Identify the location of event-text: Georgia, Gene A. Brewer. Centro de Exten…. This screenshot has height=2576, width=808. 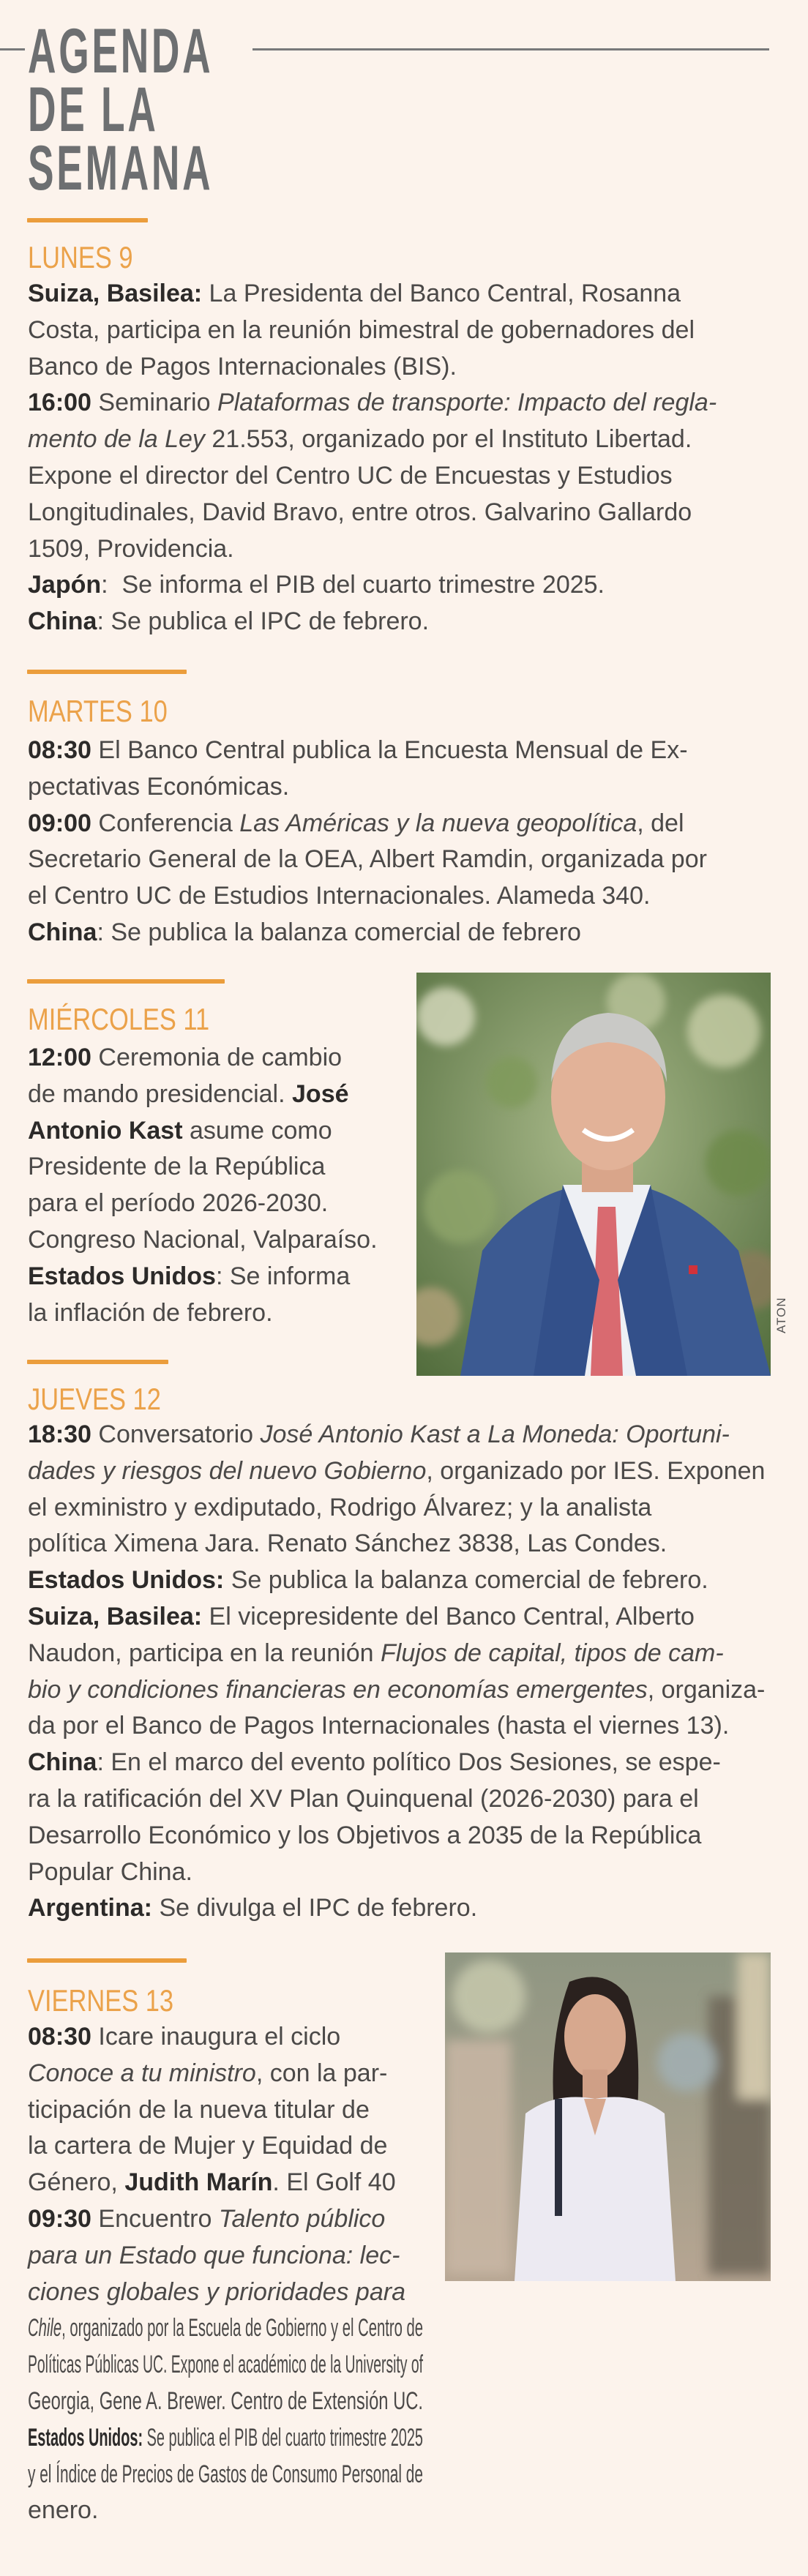
(226, 2400).